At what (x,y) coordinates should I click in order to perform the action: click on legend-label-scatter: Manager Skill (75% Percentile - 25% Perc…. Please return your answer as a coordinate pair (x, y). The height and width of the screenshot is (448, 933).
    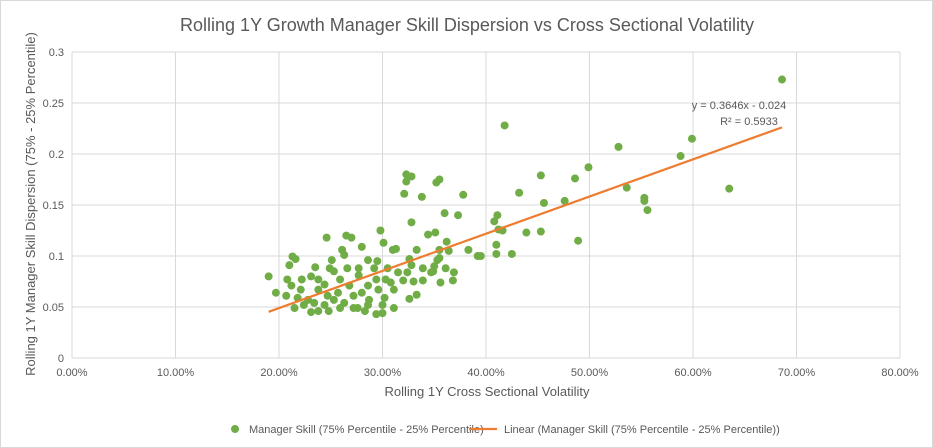
    Looking at the image, I should click on (366, 430).